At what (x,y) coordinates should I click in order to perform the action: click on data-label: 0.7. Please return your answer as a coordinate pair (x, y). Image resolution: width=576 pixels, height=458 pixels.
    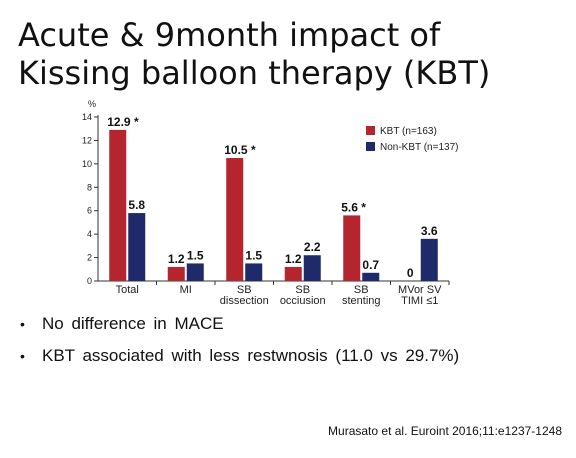
    Looking at the image, I should click on (370, 265).